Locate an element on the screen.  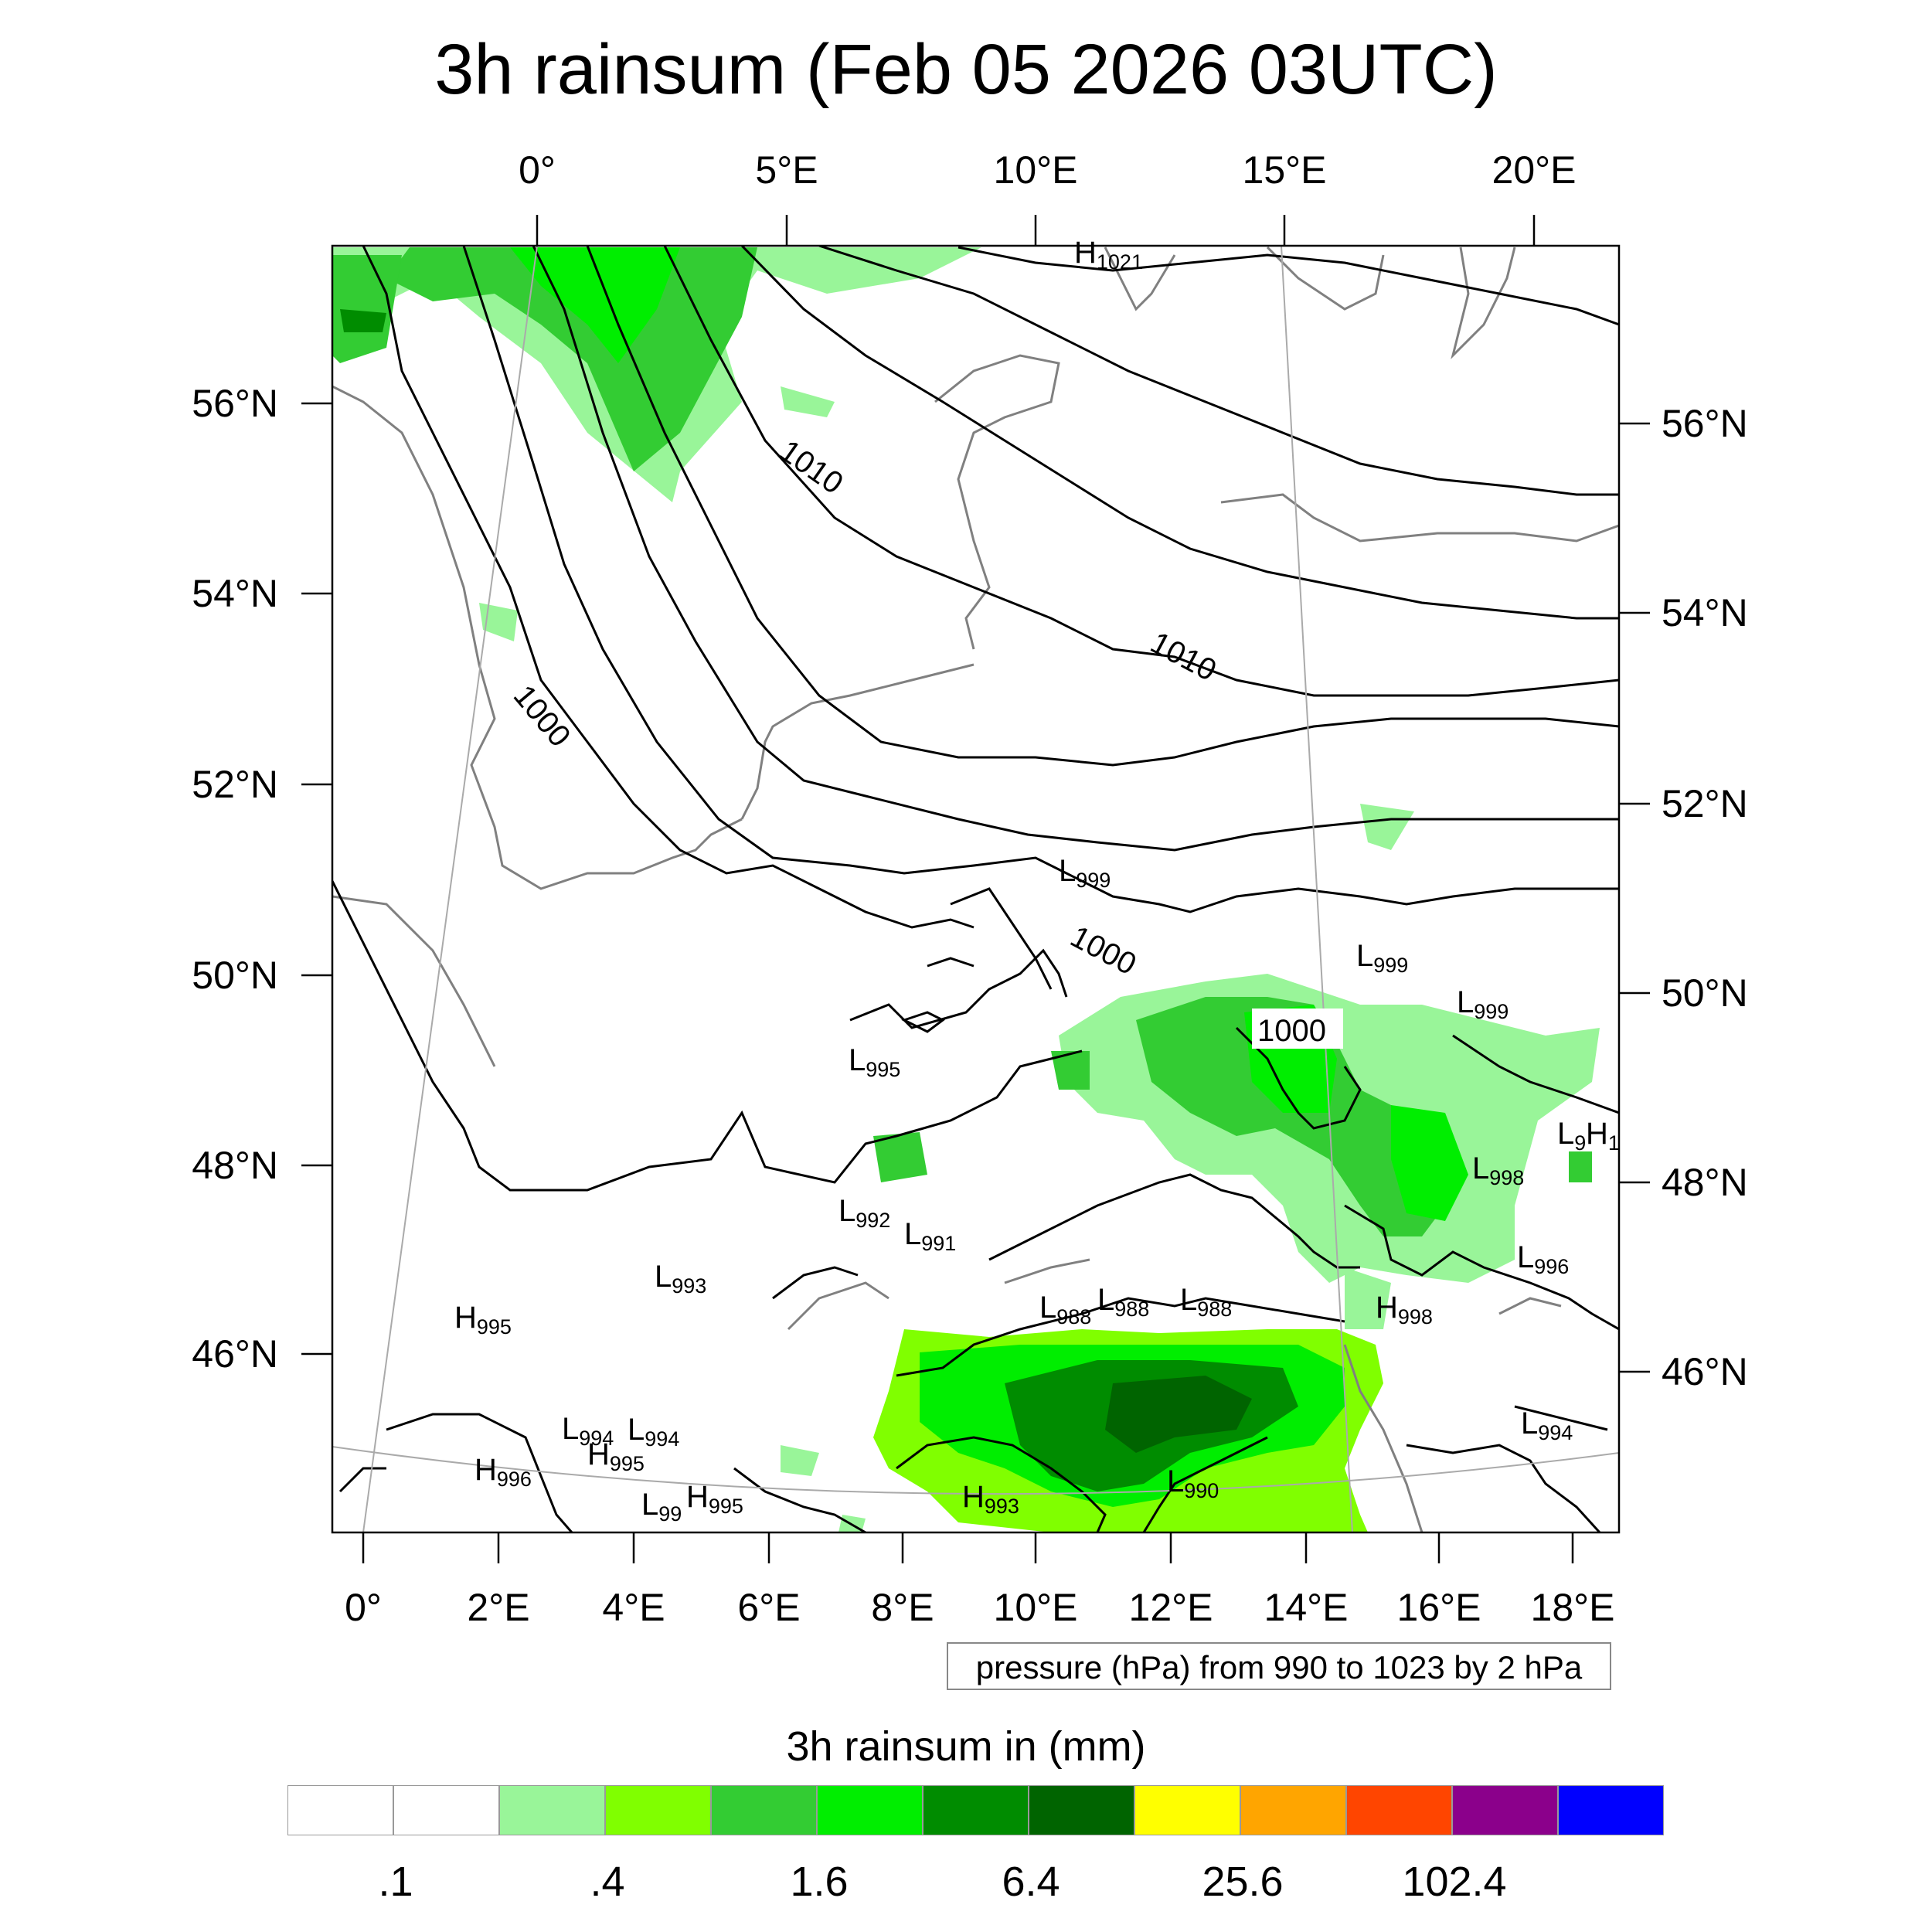
legend-label: .4 is located at coordinates (607, 1882).